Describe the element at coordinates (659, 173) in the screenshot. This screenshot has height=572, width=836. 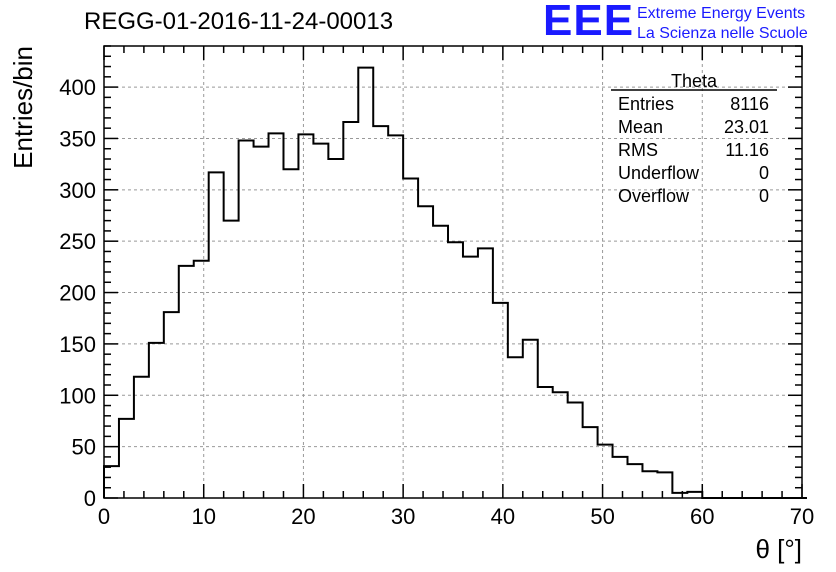
I see `stats-label: Underflow` at that location.